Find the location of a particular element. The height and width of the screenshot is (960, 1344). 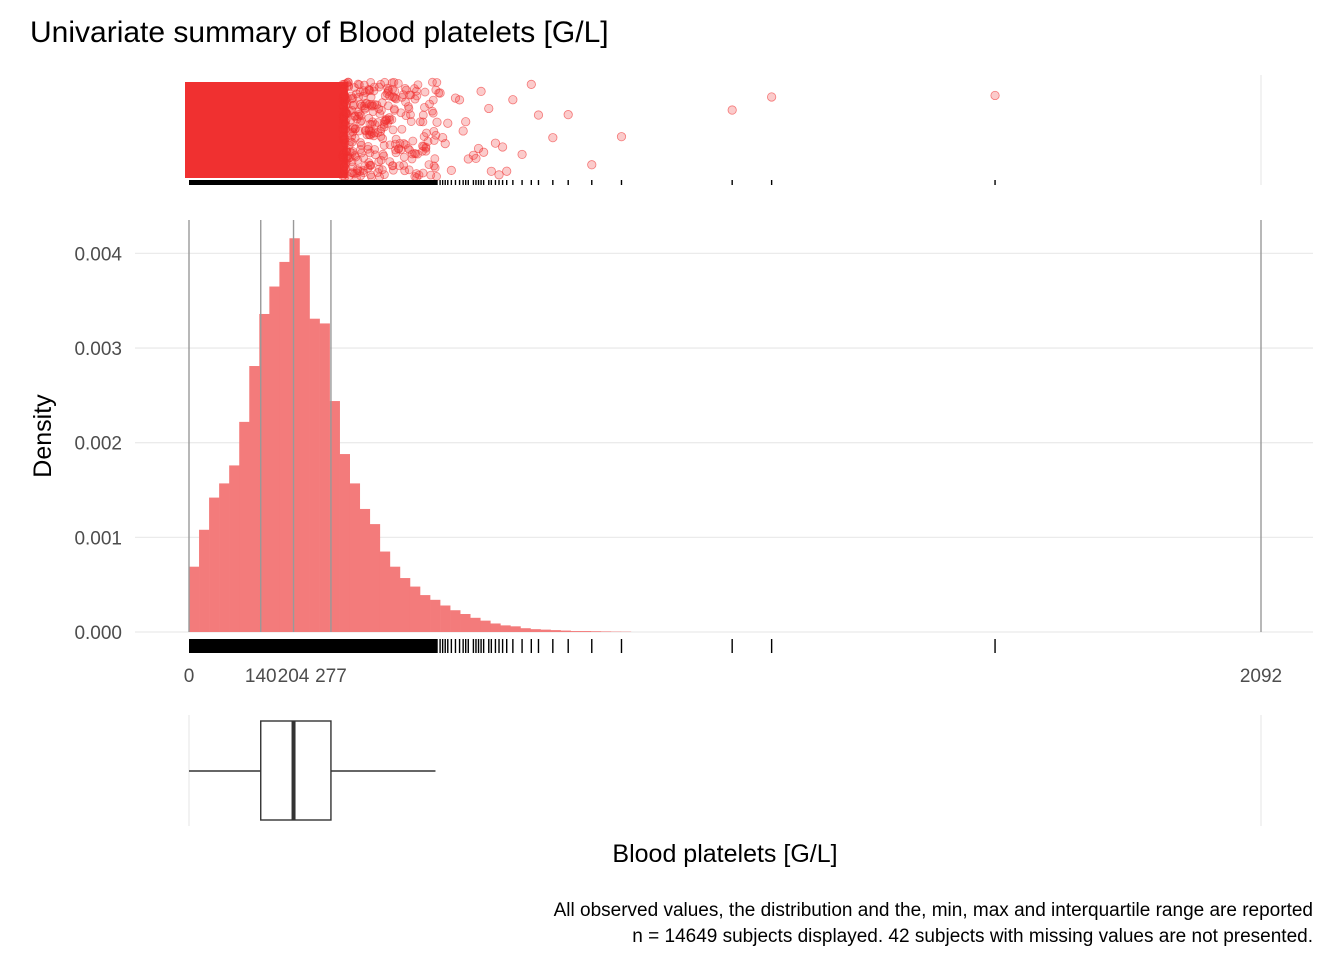

x-tick-label: 277 is located at coordinates (331, 676).